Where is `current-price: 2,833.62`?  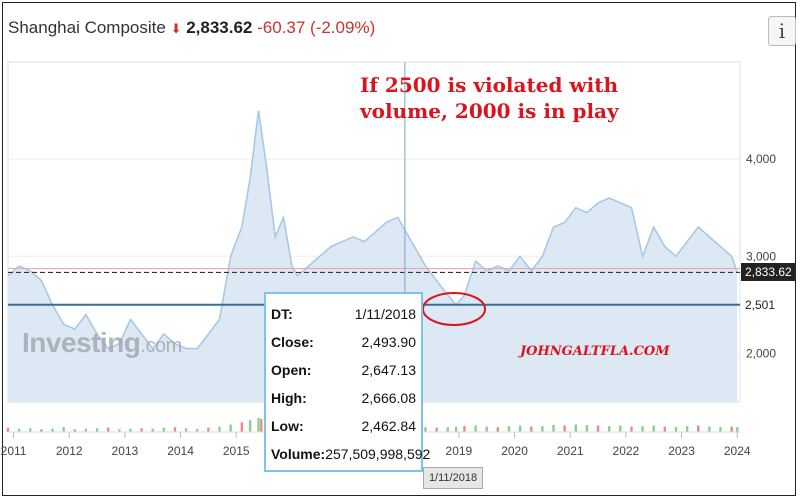
current-price: 2,833.62 is located at coordinates (219, 27).